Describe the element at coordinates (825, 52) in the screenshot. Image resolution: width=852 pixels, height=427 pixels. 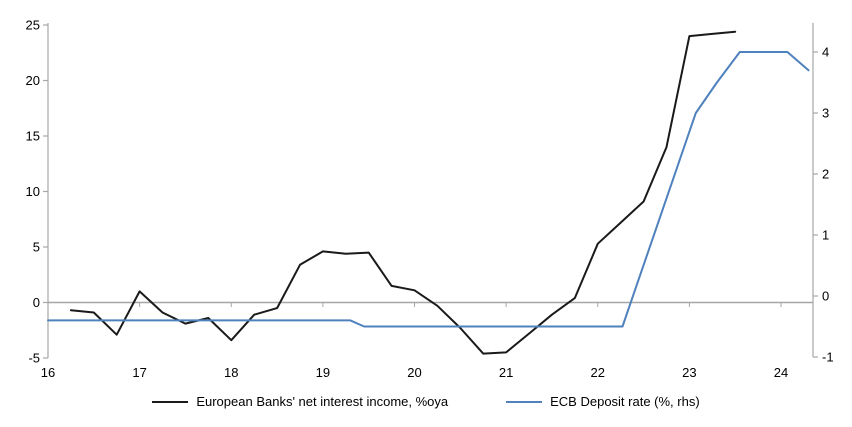
I see `right-axis-tick-label: 4` at that location.